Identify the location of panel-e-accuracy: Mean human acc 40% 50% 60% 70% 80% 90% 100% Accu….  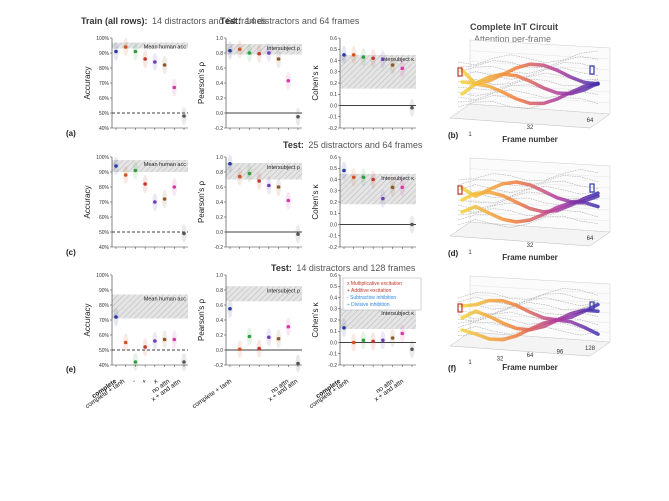
(135, 322).